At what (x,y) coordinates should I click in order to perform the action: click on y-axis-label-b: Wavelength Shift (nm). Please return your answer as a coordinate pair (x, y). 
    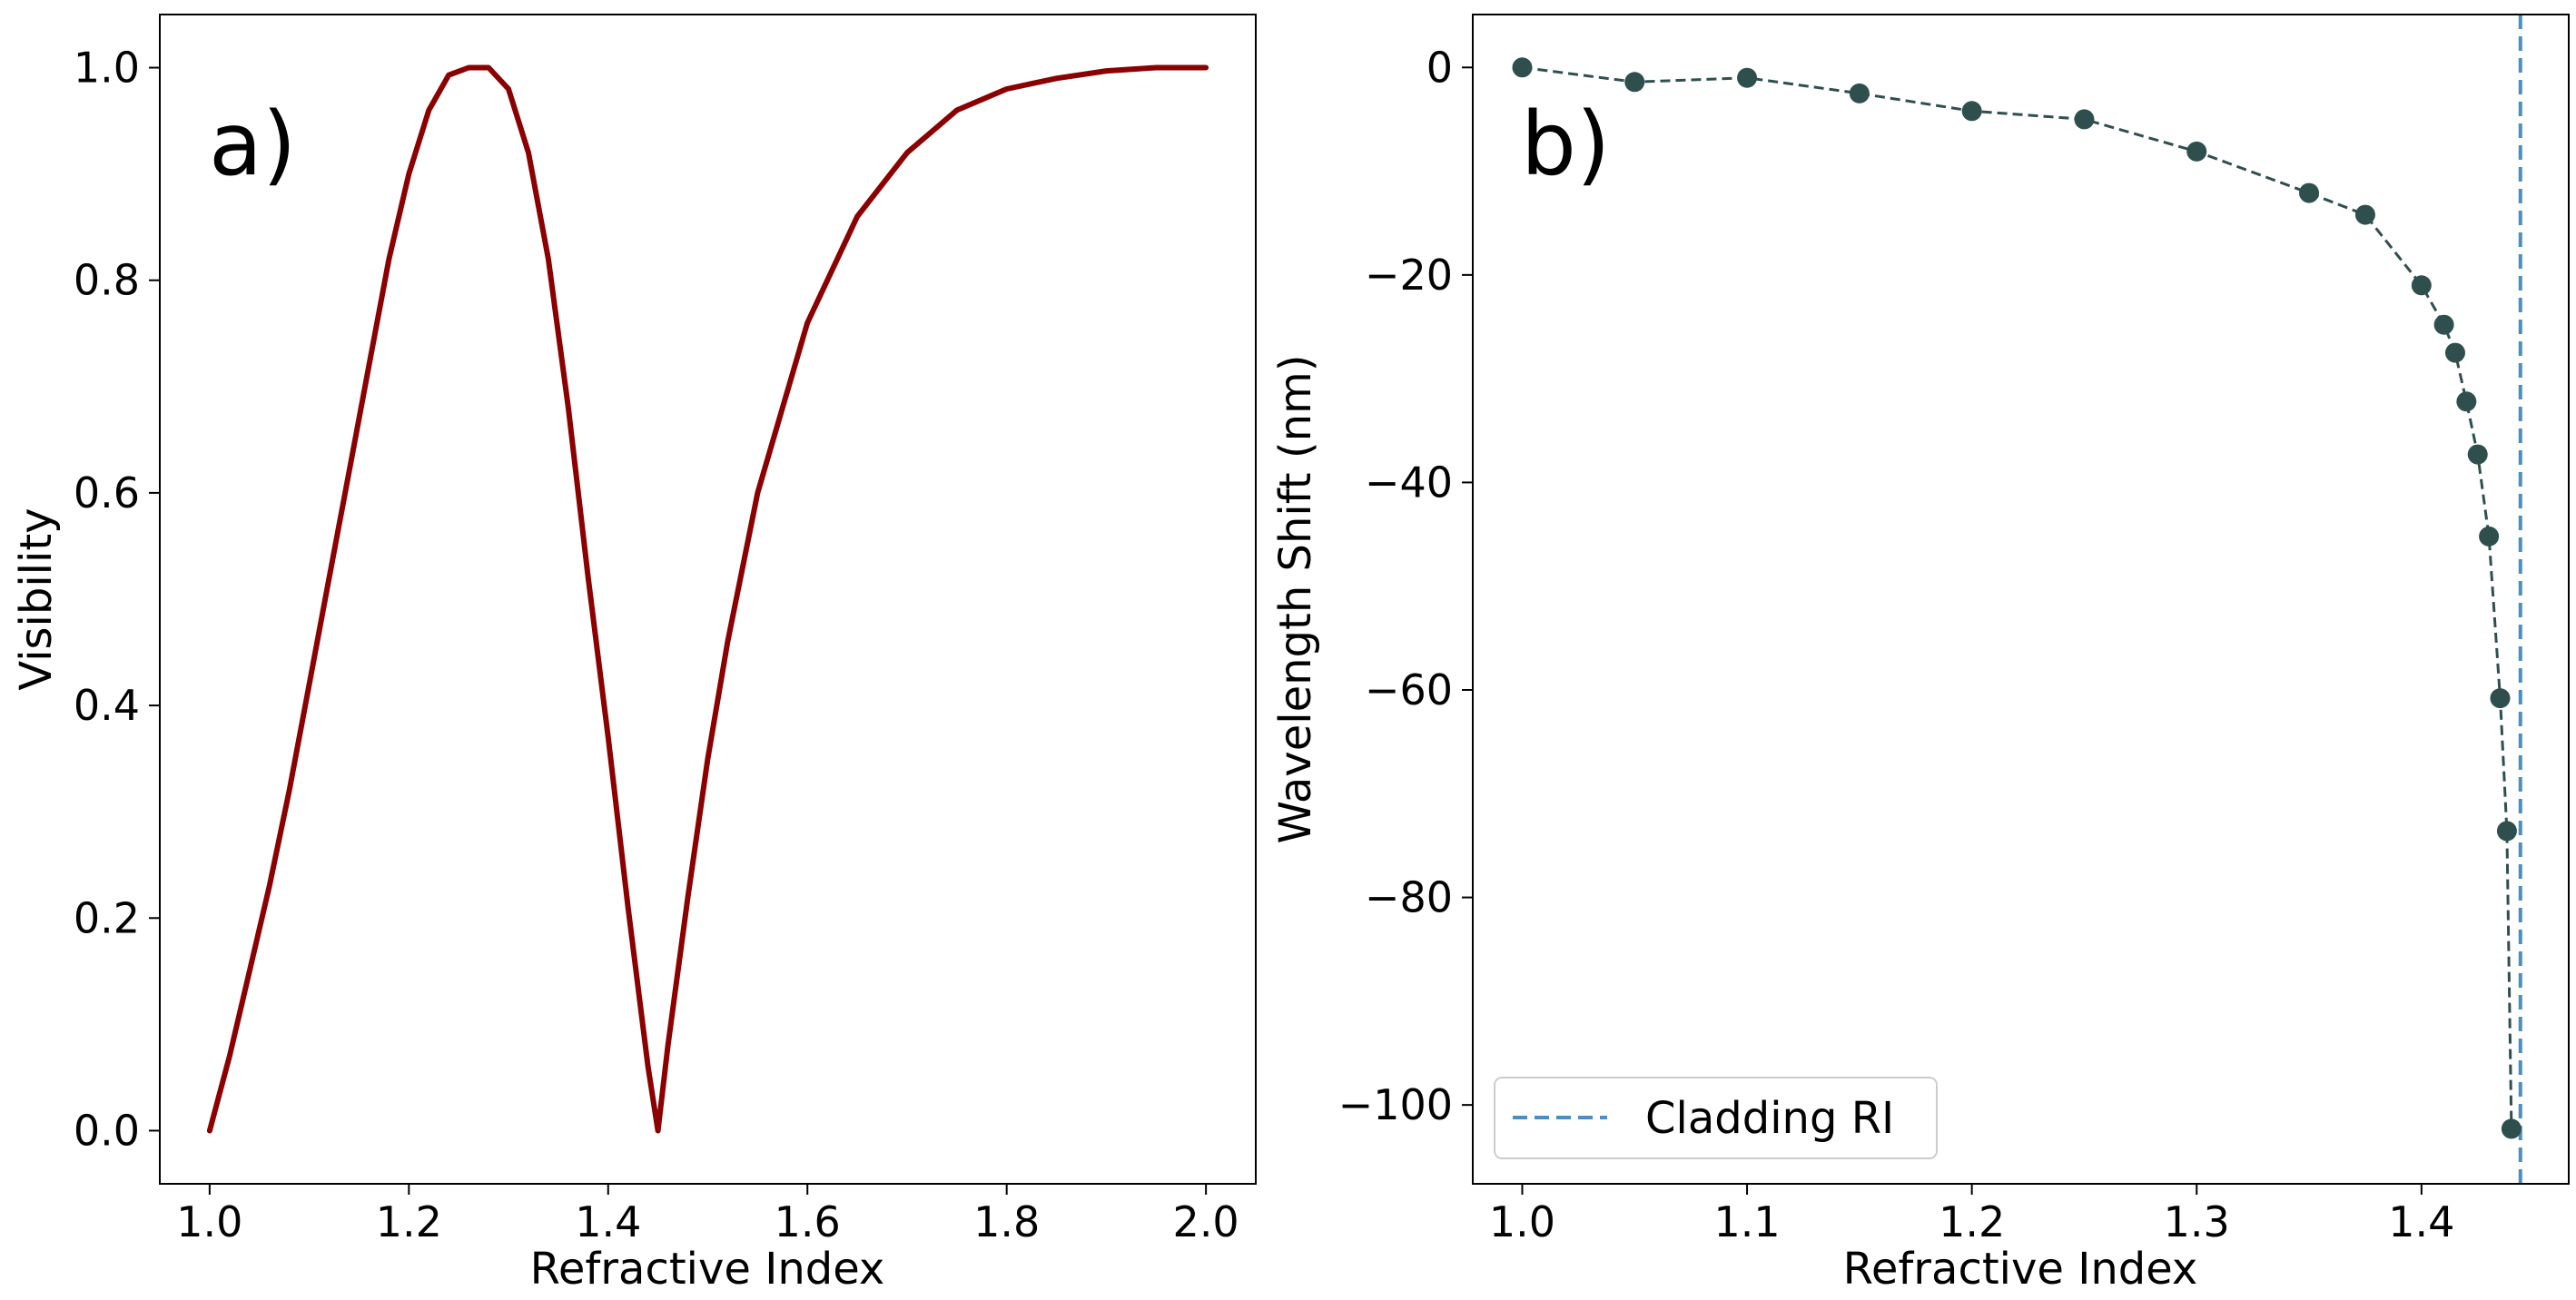
    Looking at the image, I should click on (1295, 599).